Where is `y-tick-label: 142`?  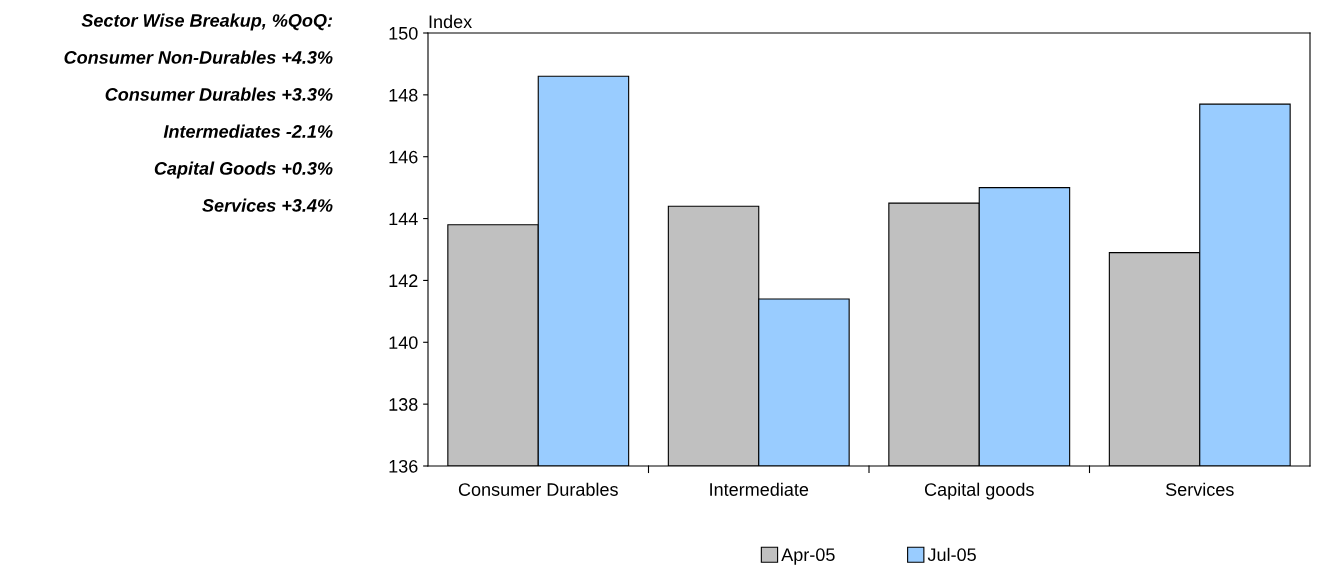
y-tick-label: 142 is located at coordinates (403, 280).